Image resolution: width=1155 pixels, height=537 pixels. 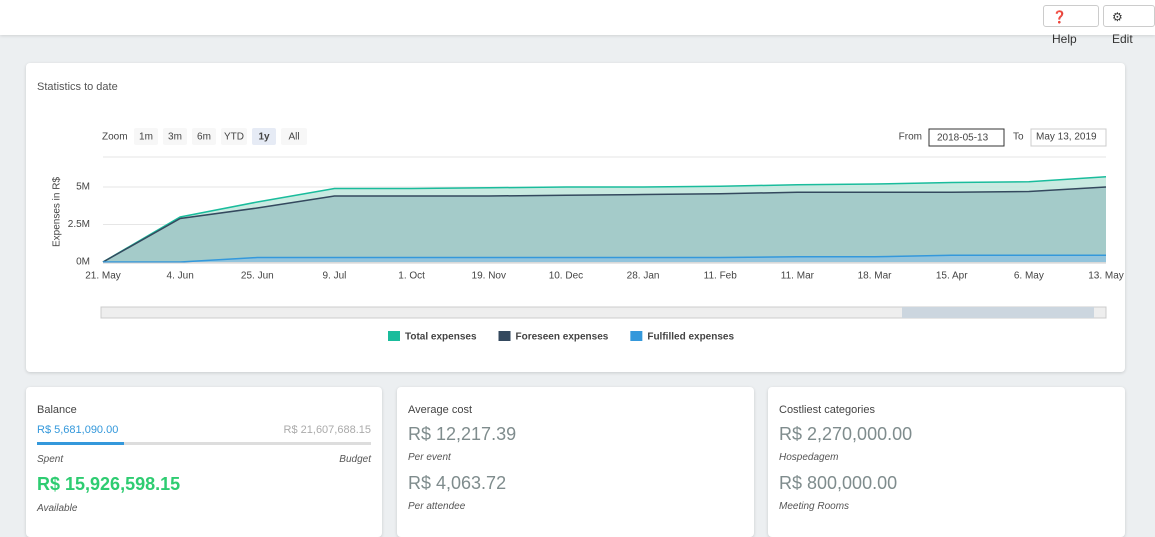 What do you see at coordinates (78, 430) in the screenshot?
I see `spent-value: R$ 5,681,090.00` at bounding box center [78, 430].